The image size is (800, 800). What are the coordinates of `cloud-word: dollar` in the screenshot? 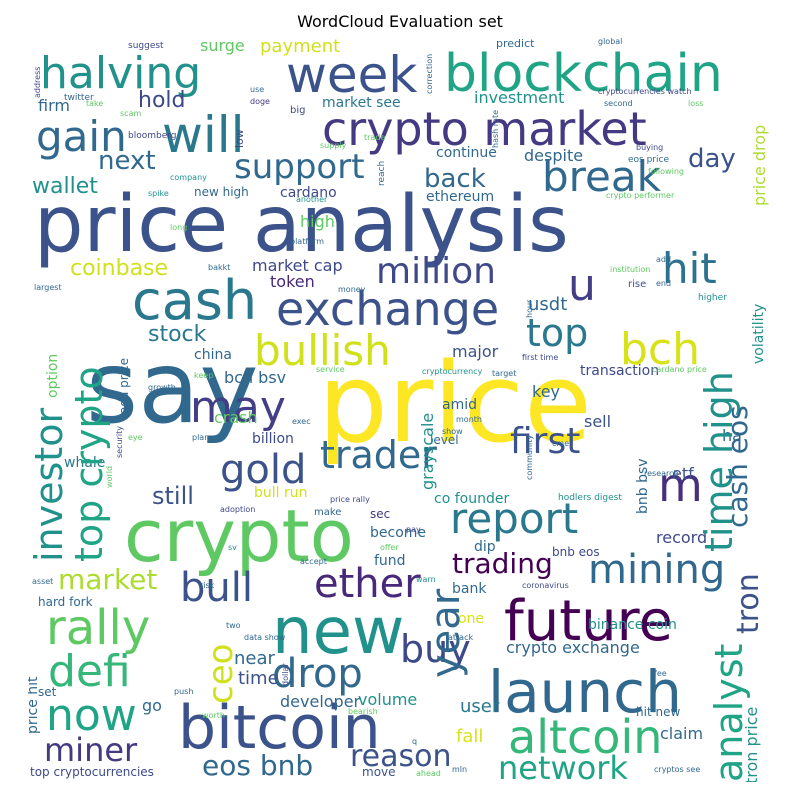 It's located at (285, 674).